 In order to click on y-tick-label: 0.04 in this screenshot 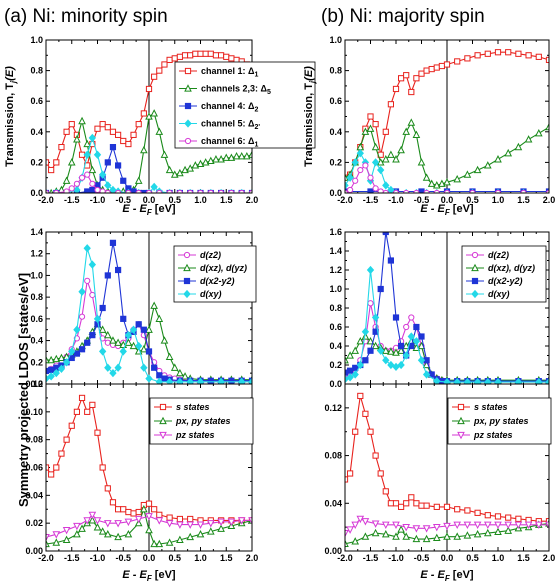, I will do `click(34, 495)`.